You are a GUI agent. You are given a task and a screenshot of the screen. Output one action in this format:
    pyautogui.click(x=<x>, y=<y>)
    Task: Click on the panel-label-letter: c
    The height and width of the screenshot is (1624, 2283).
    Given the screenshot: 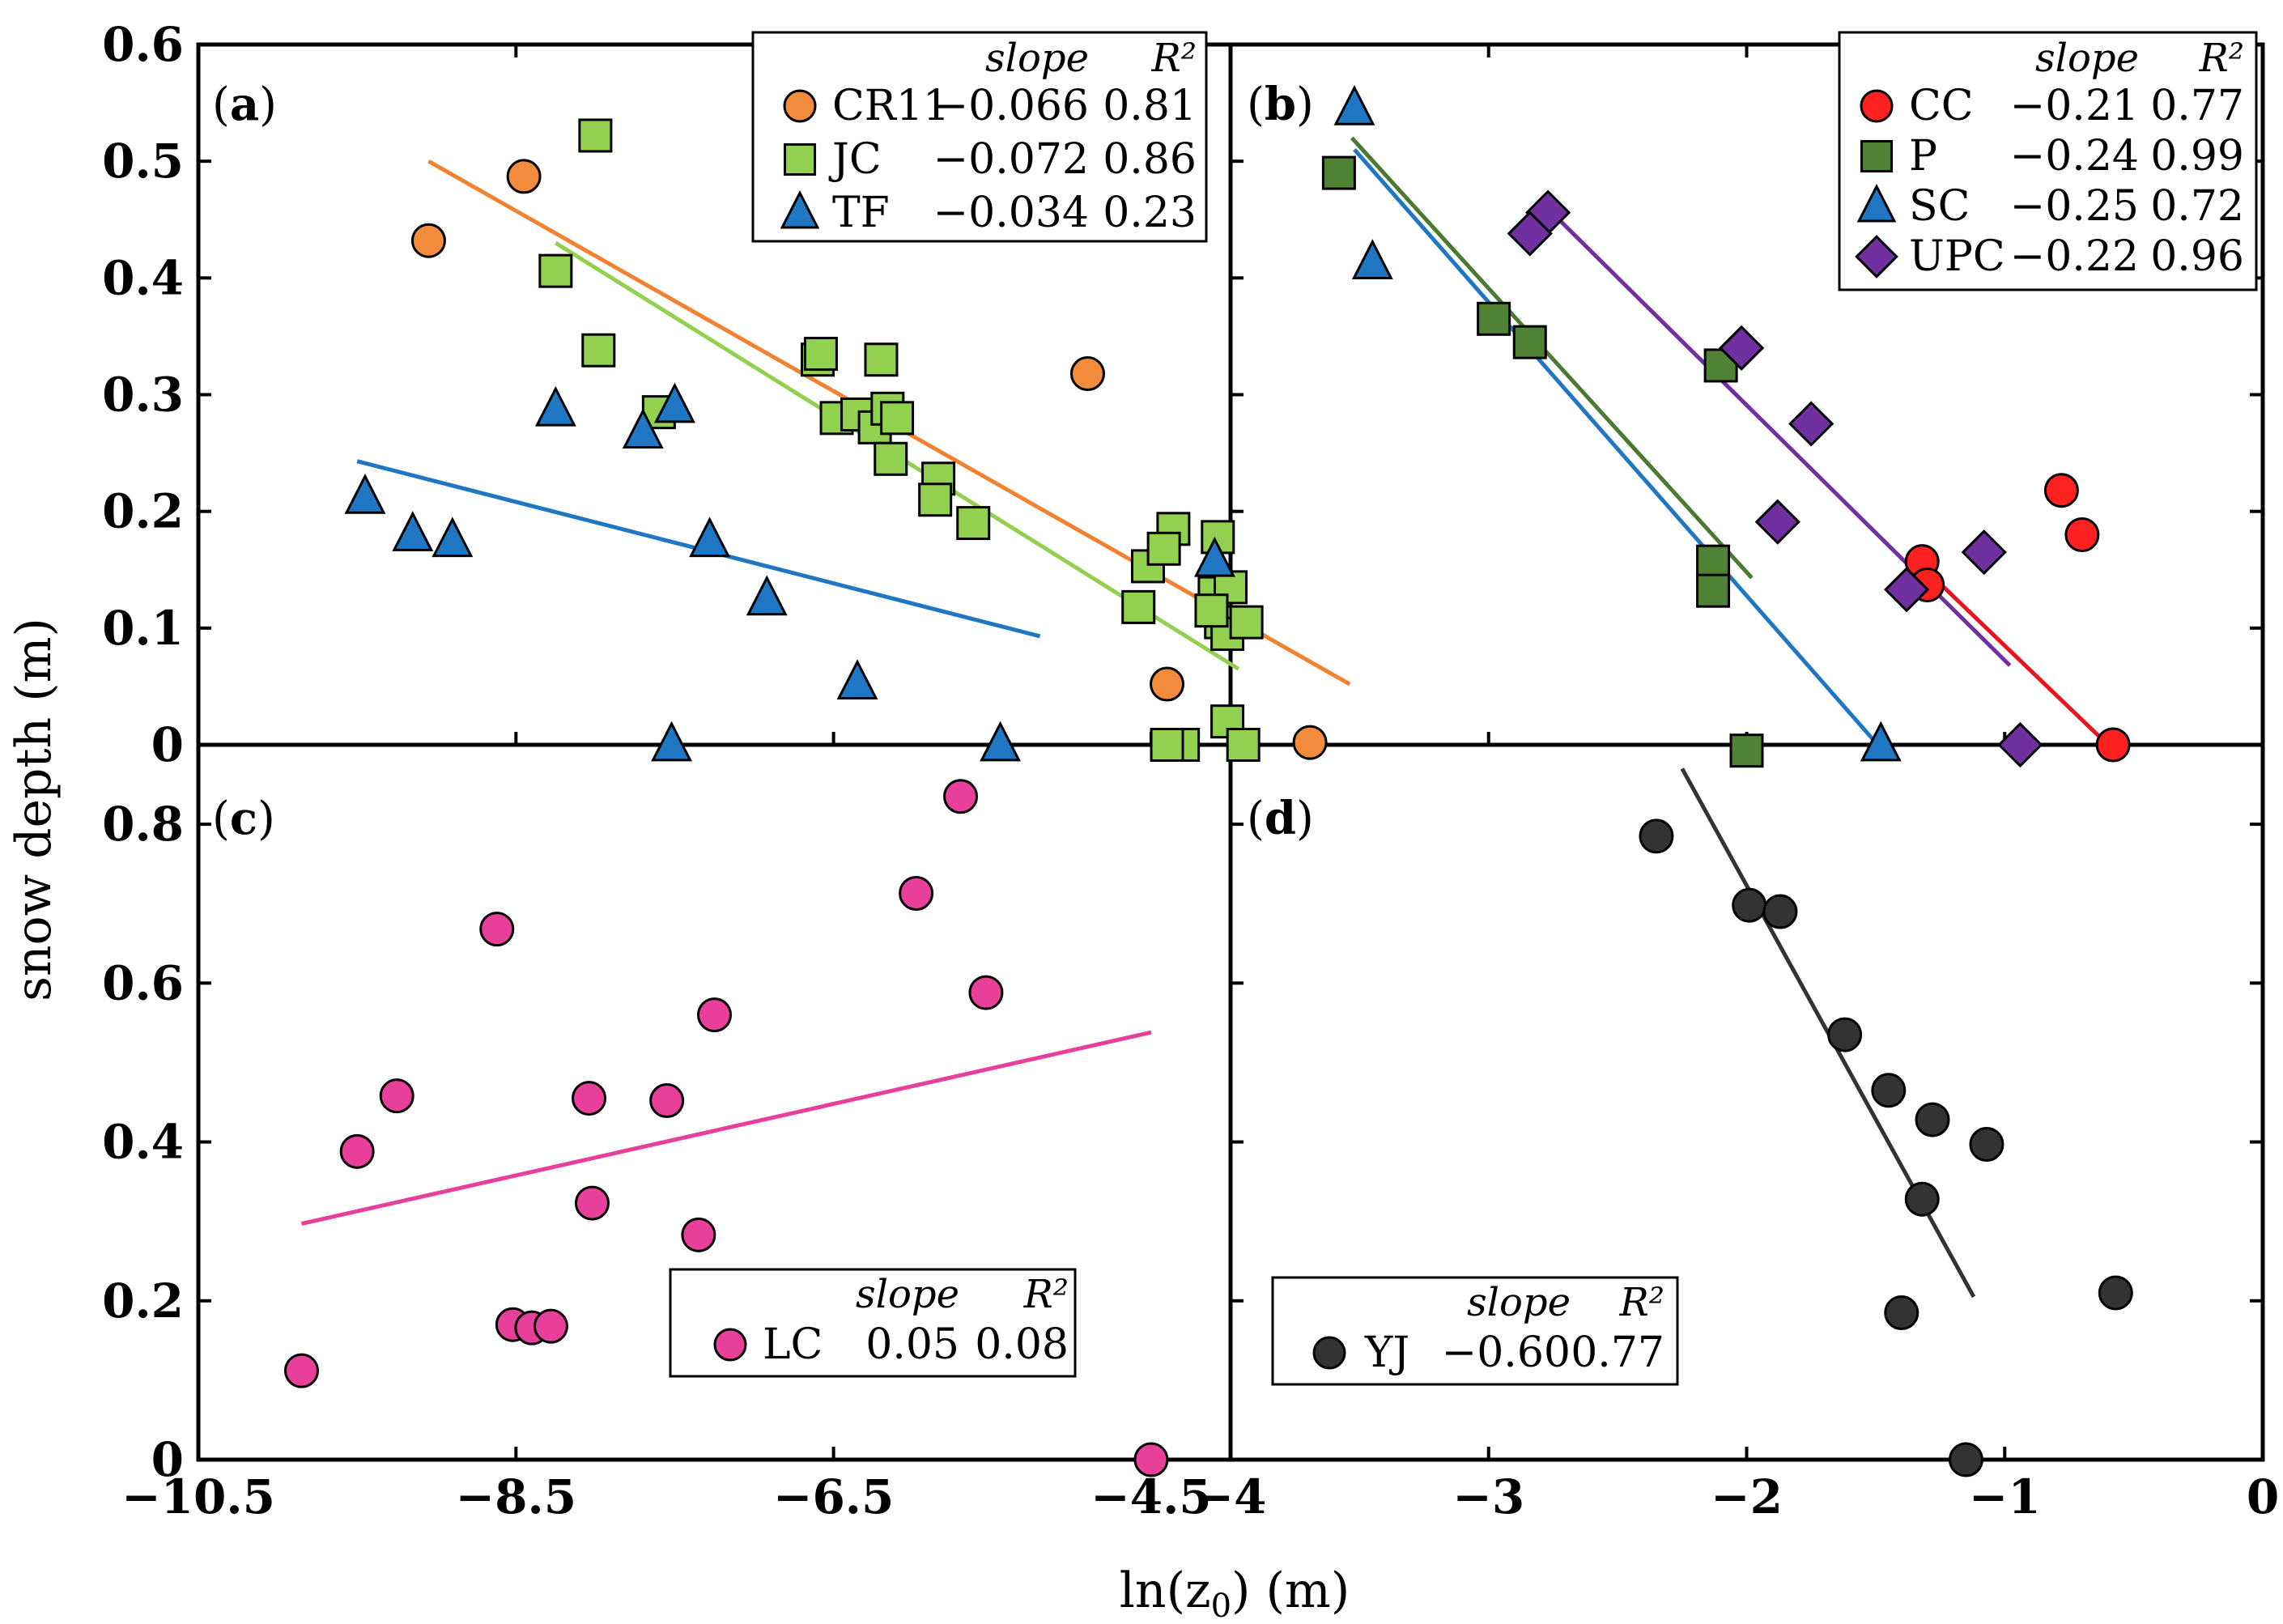 What is the action you would take?
    pyautogui.click(x=243, y=818)
    